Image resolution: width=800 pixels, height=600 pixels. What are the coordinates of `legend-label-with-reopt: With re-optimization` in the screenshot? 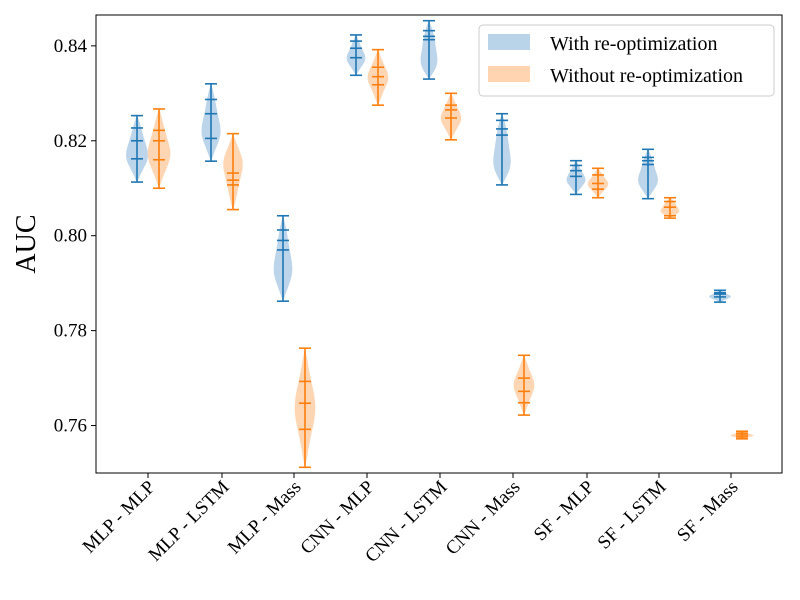 It's located at (633, 44).